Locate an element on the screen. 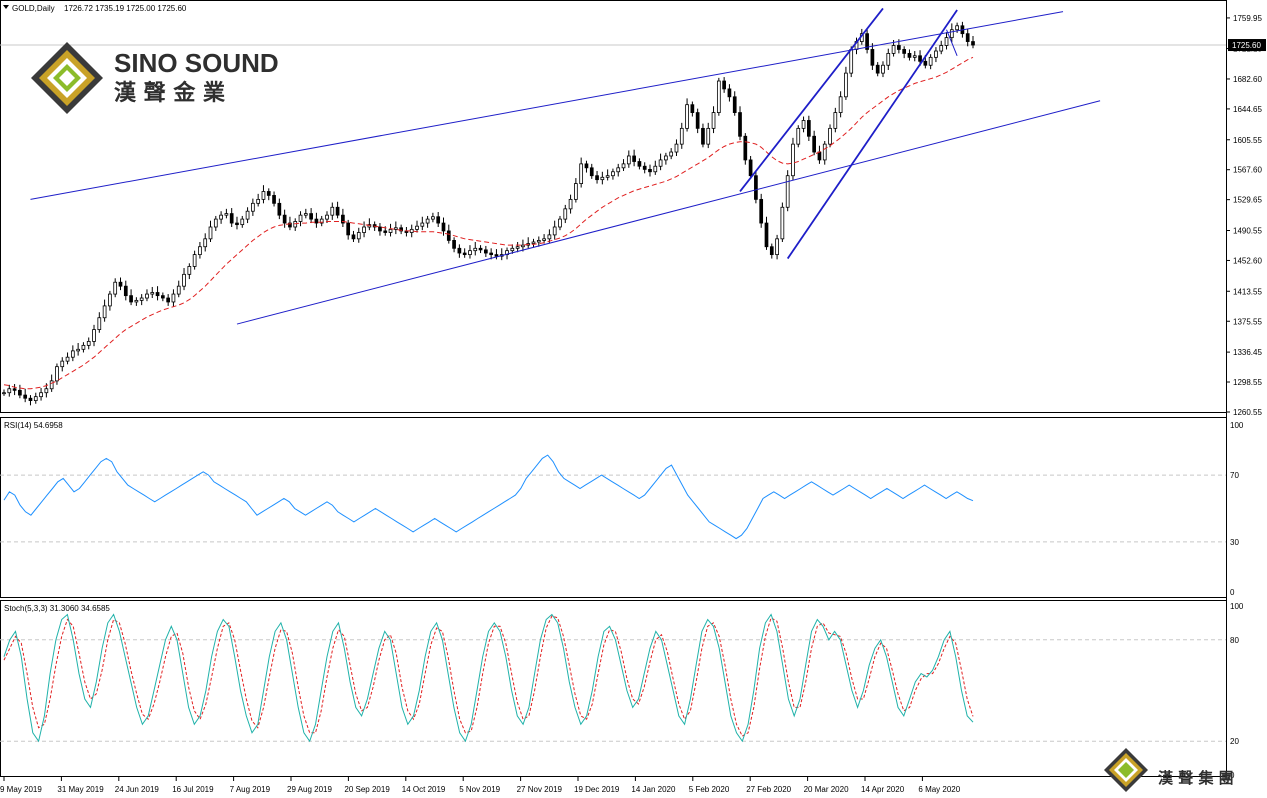 This screenshot has height=798, width=1267. price-tick-label: 1490.55 is located at coordinates (1247, 231).